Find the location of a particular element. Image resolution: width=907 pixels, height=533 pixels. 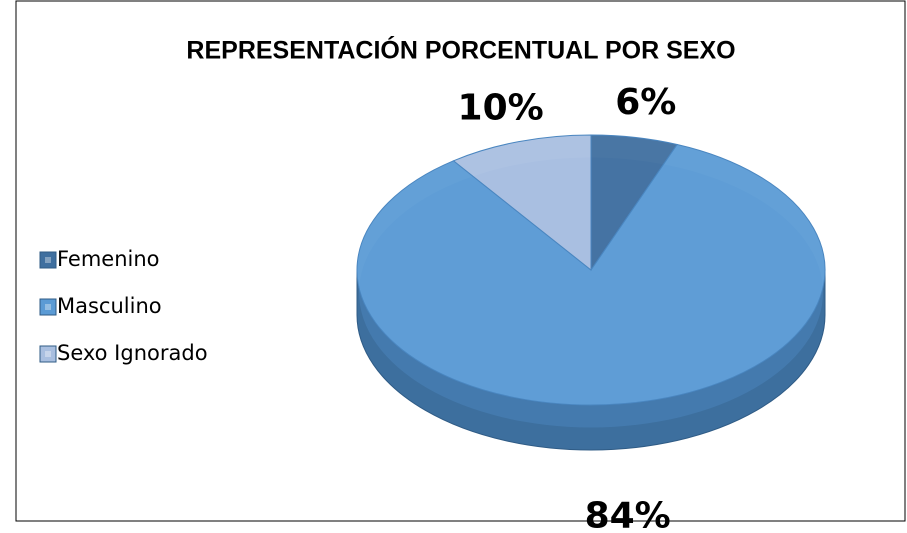

legend-label: Femenino is located at coordinates (108, 259).